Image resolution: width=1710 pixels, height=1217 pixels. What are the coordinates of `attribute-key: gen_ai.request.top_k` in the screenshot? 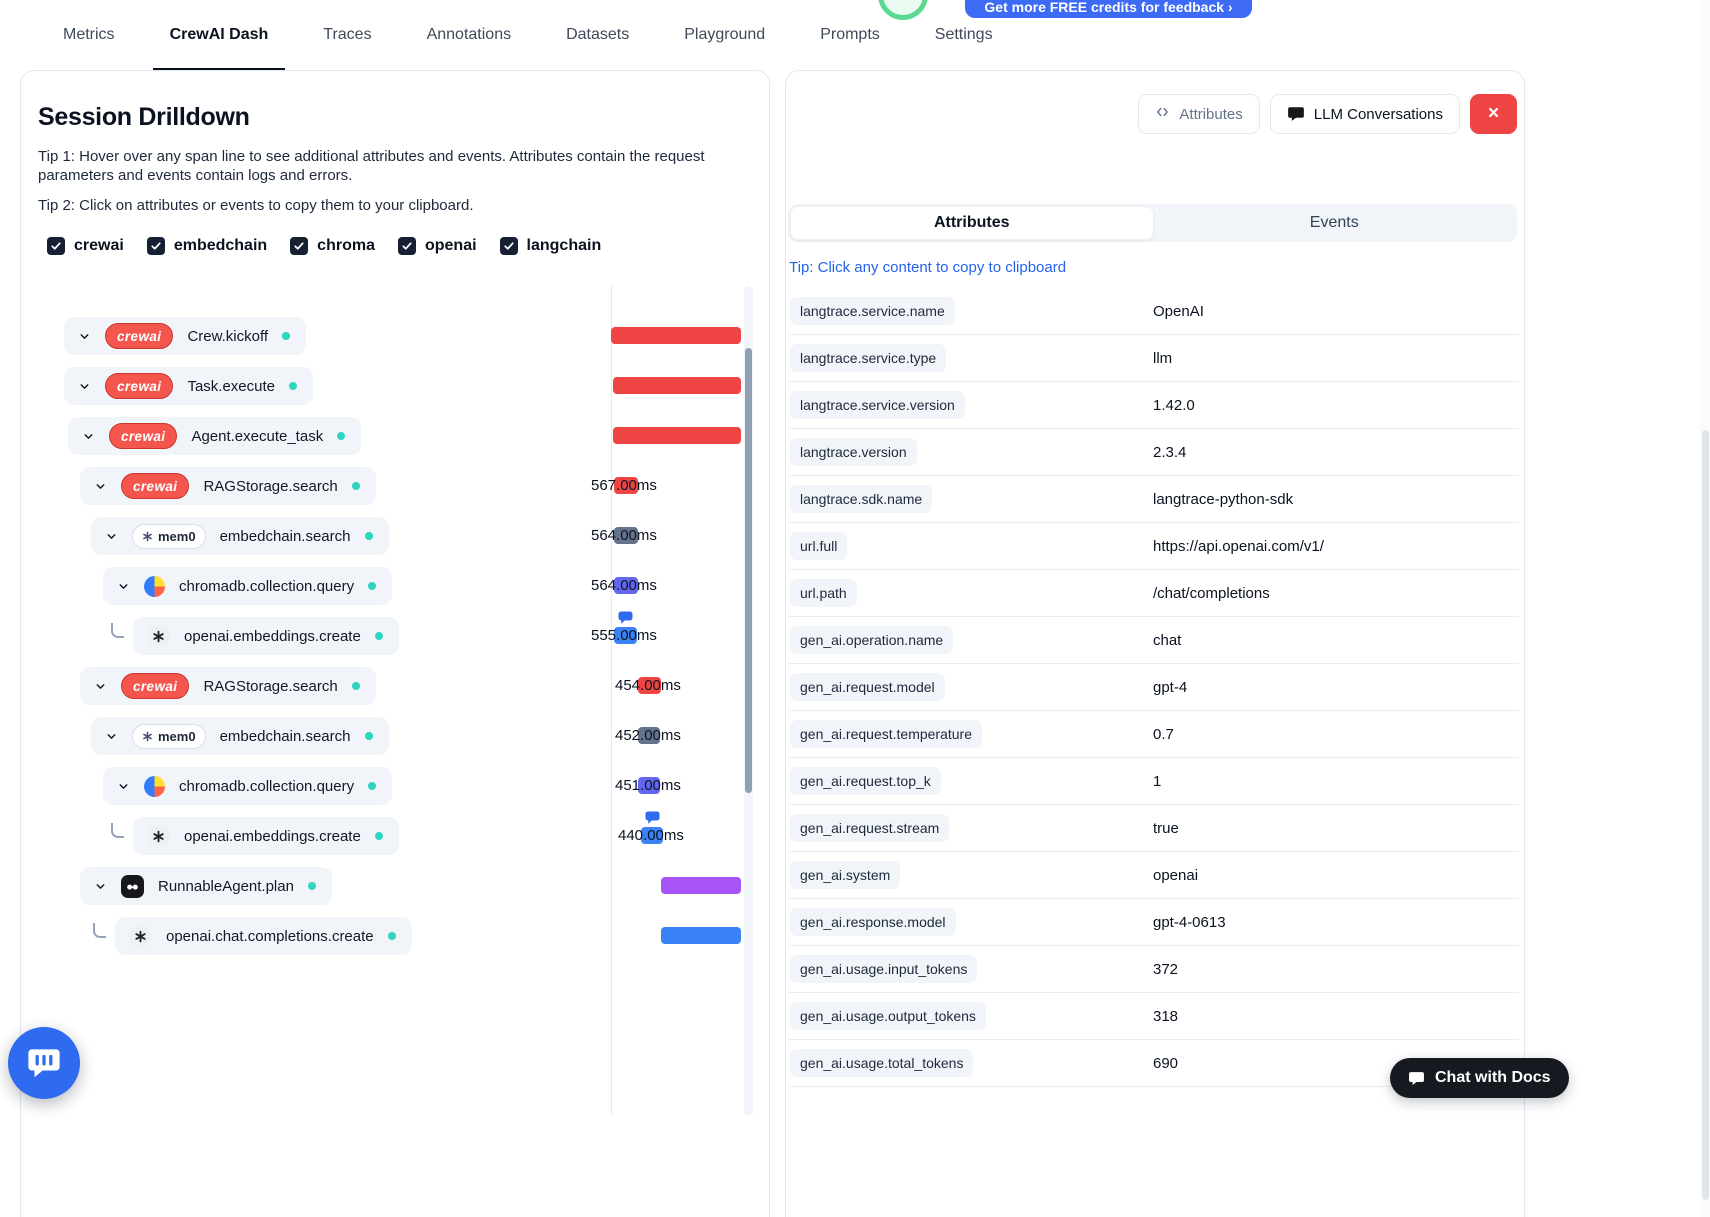 It's located at (865, 781).